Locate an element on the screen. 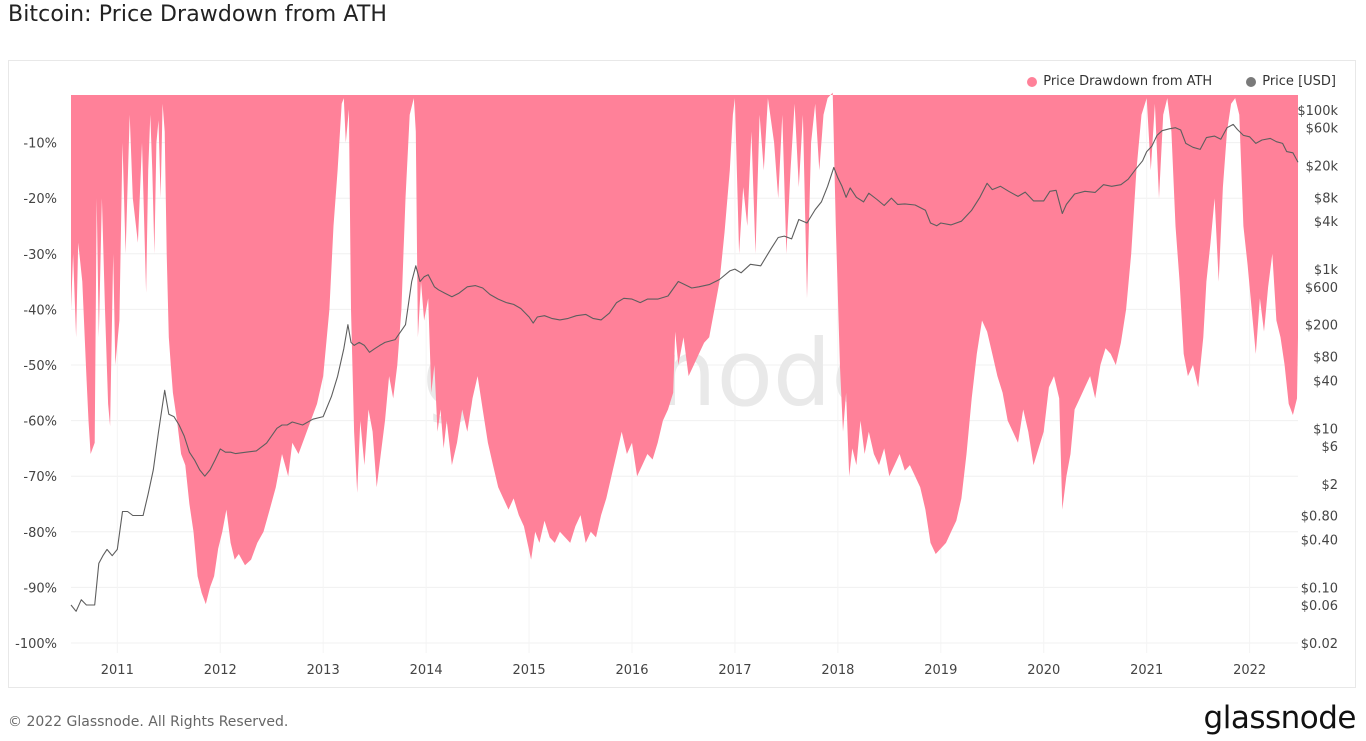  y-tick-right: $6 is located at coordinates (1329, 447).